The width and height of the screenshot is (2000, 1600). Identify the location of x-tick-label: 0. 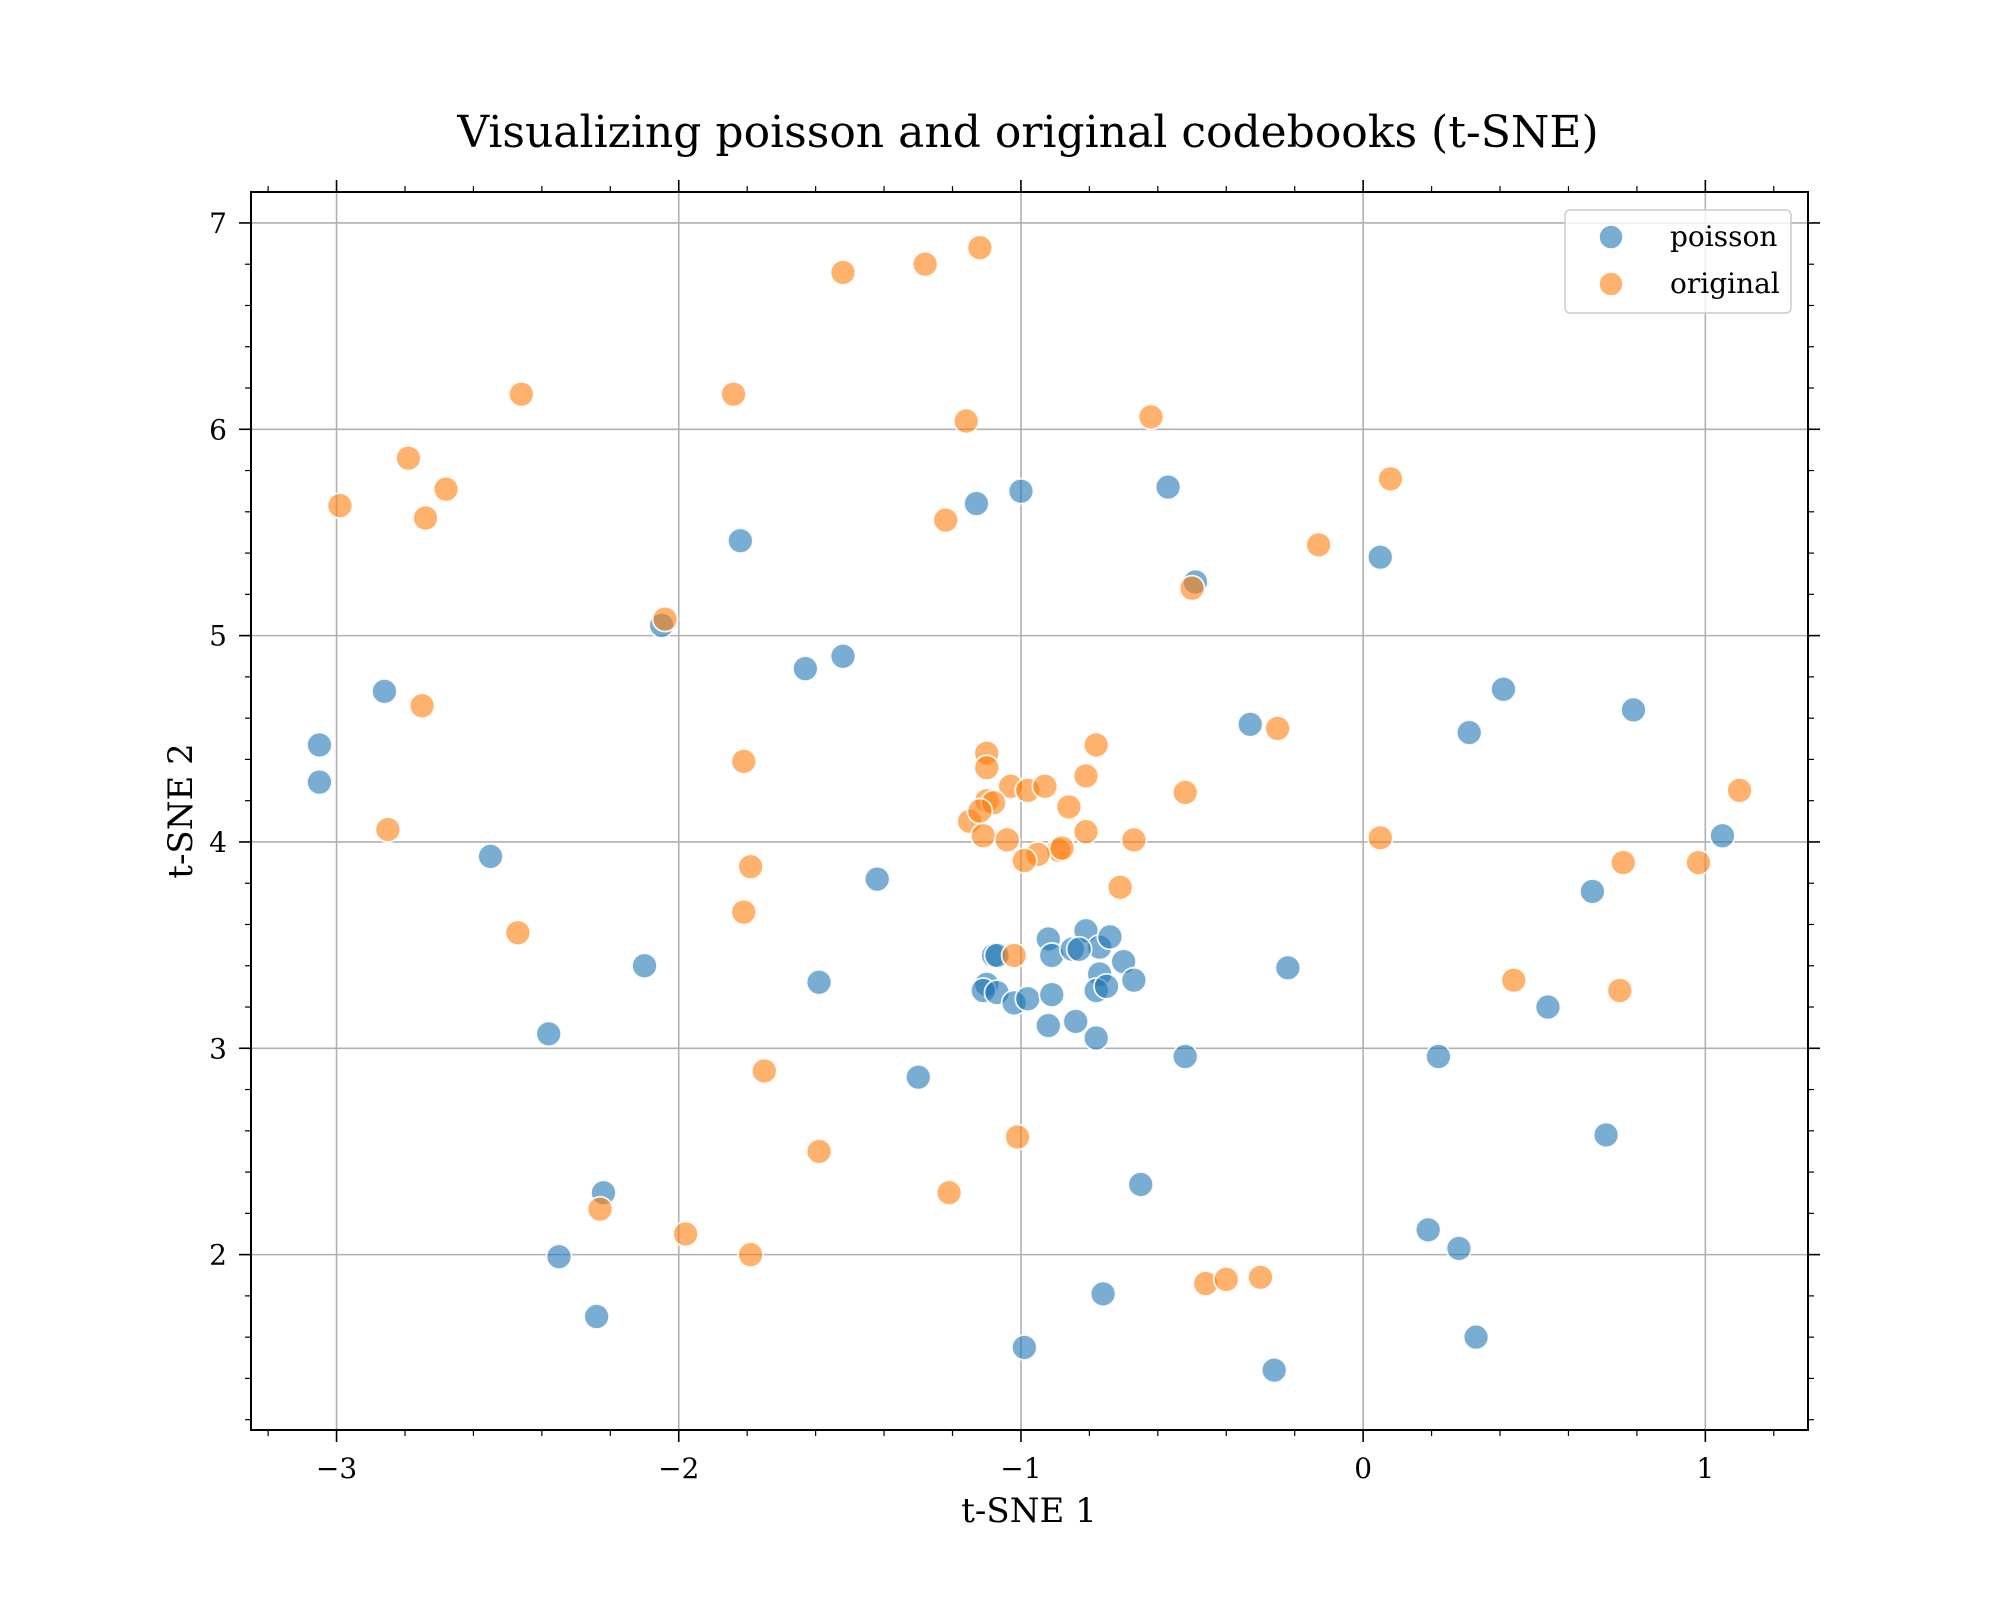
(1363, 1468).